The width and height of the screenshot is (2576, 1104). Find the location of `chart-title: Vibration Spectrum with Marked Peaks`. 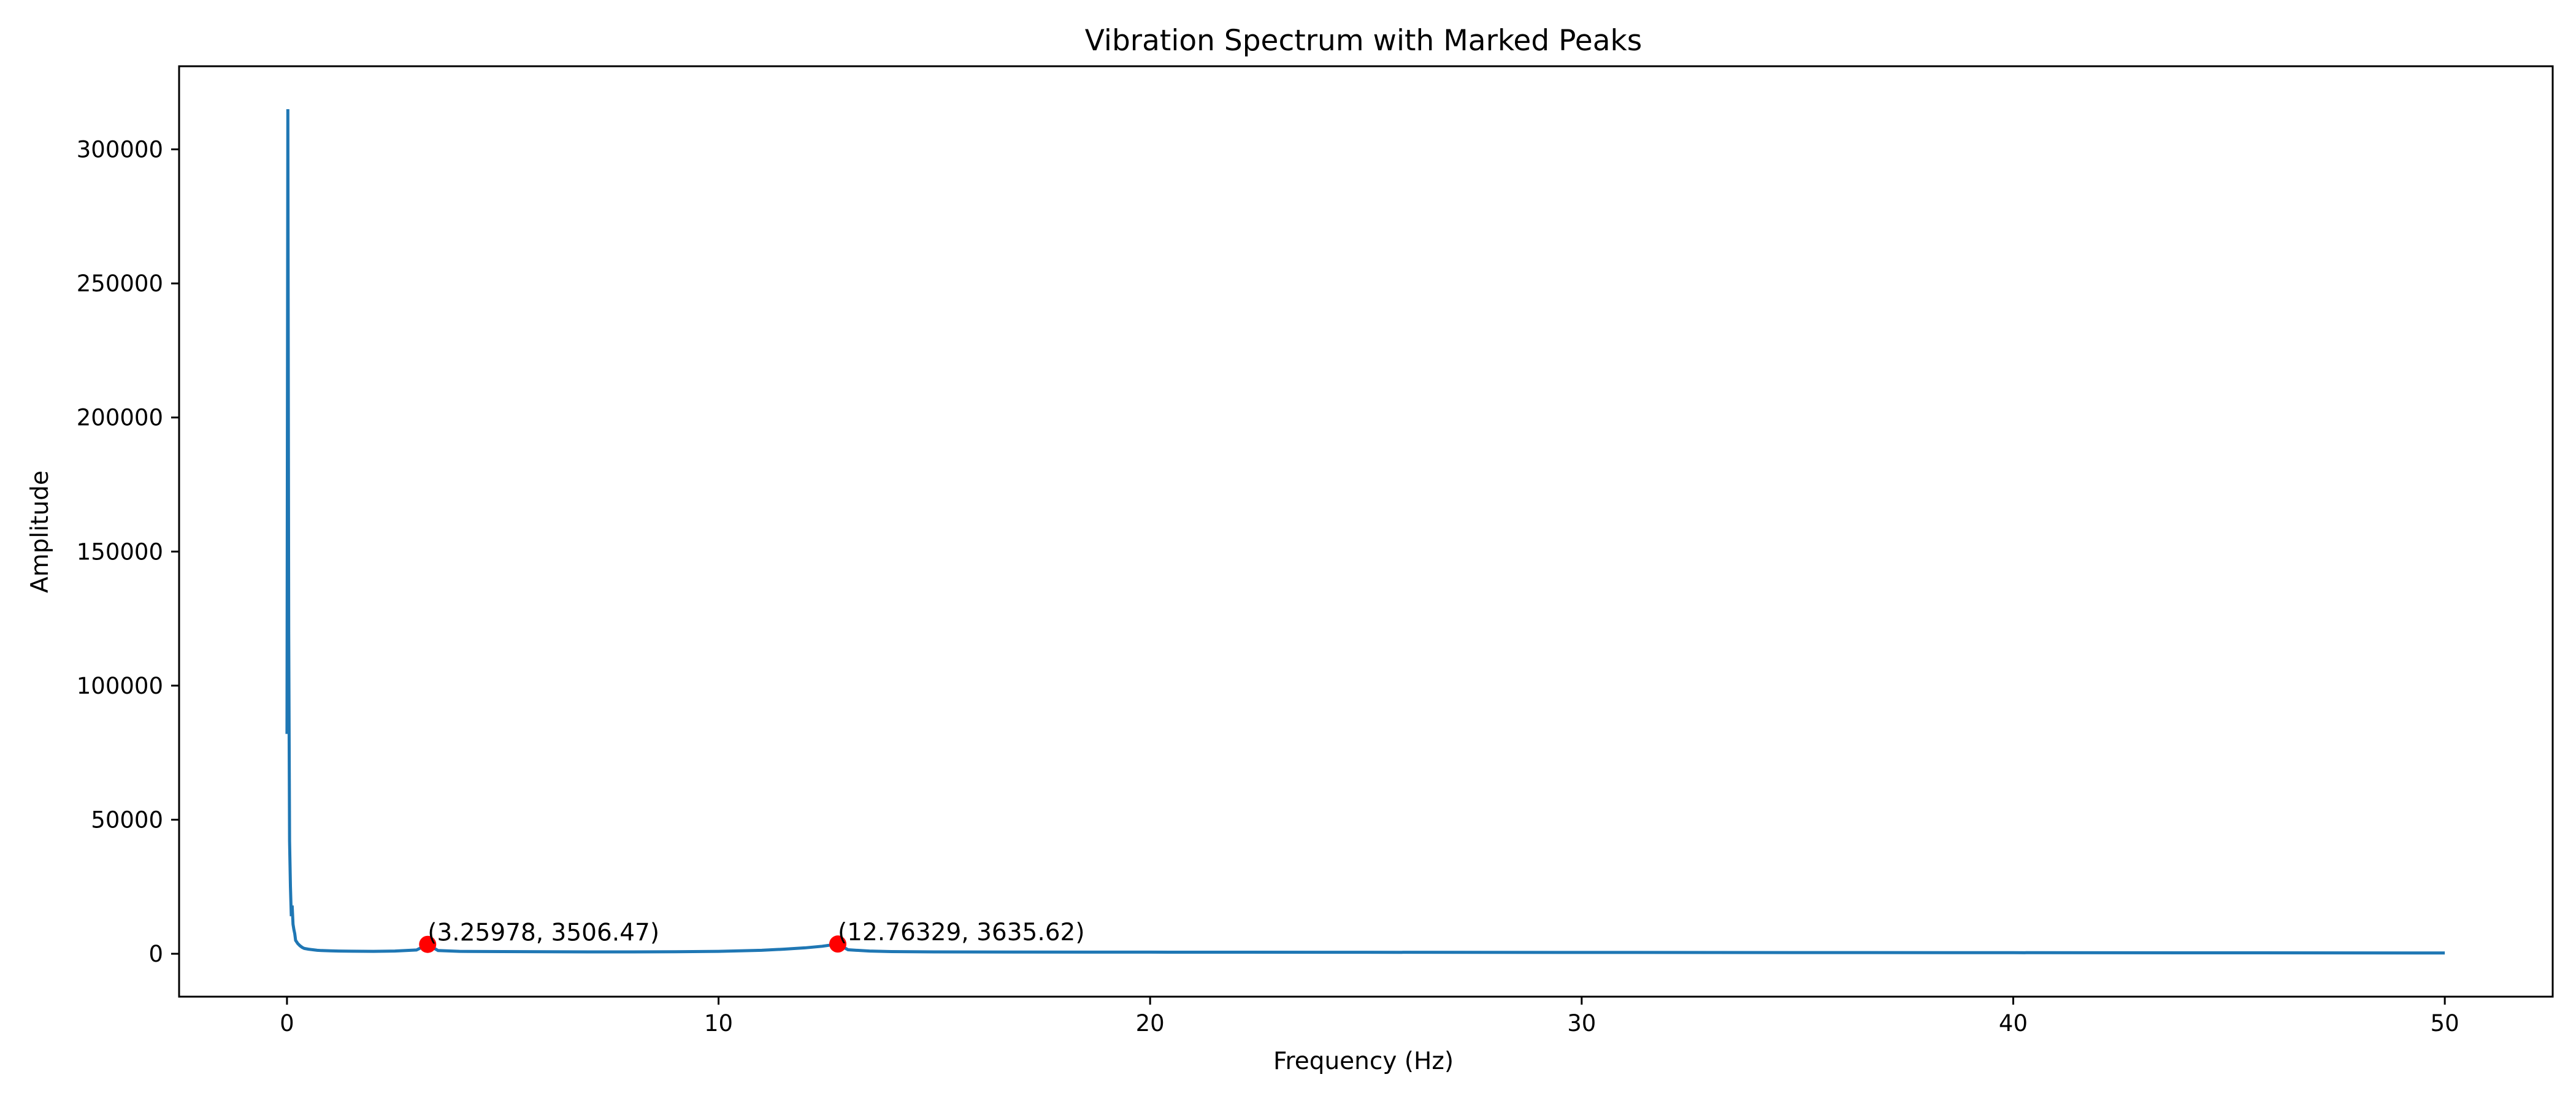

chart-title: Vibration Spectrum with Marked Peaks is located at coordinates (1363, 41).